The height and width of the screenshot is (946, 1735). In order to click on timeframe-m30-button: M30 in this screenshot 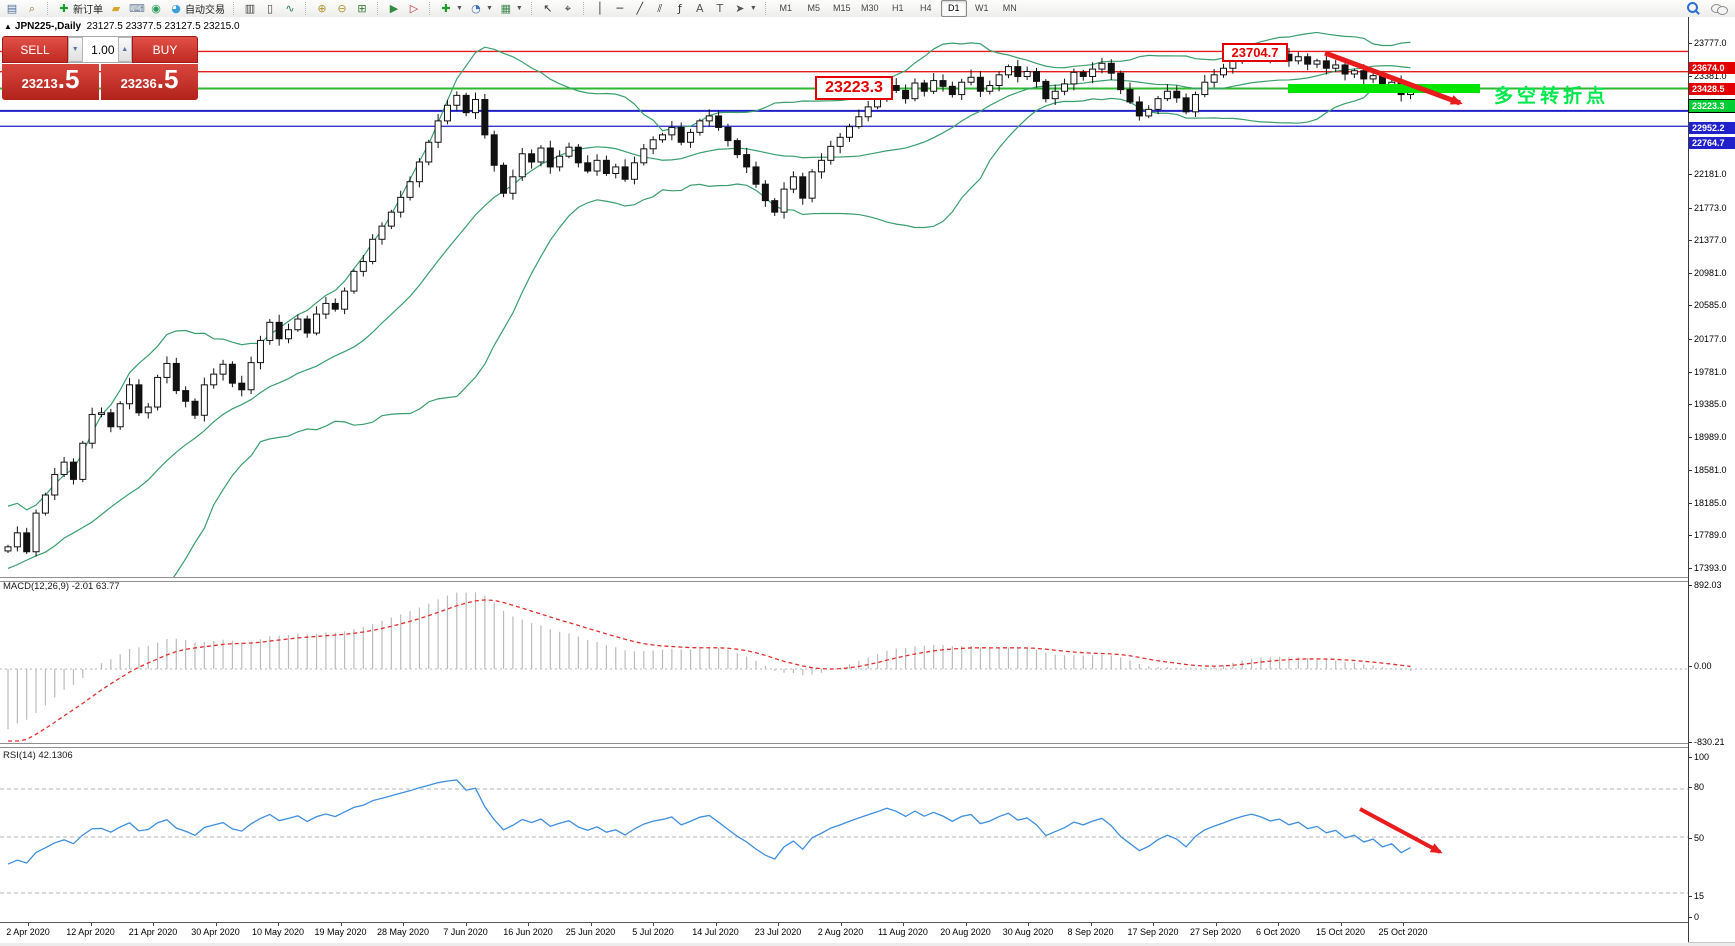, I will do `click(869, 8)`.